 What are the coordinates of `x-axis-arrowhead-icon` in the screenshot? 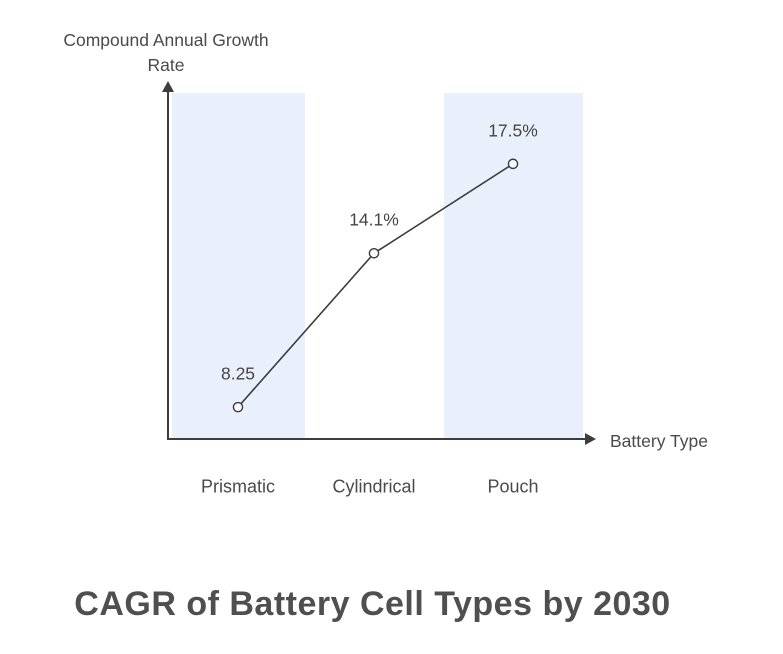 It's located at (590, 439).